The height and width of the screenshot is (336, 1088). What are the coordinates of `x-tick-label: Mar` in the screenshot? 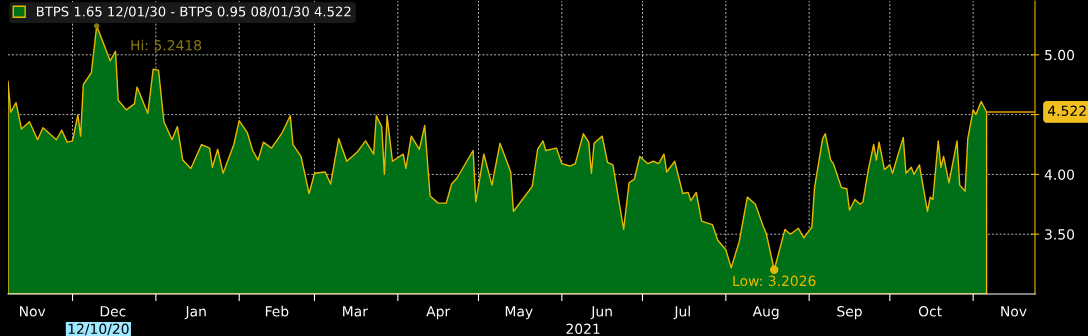 It's located at (355, 311).